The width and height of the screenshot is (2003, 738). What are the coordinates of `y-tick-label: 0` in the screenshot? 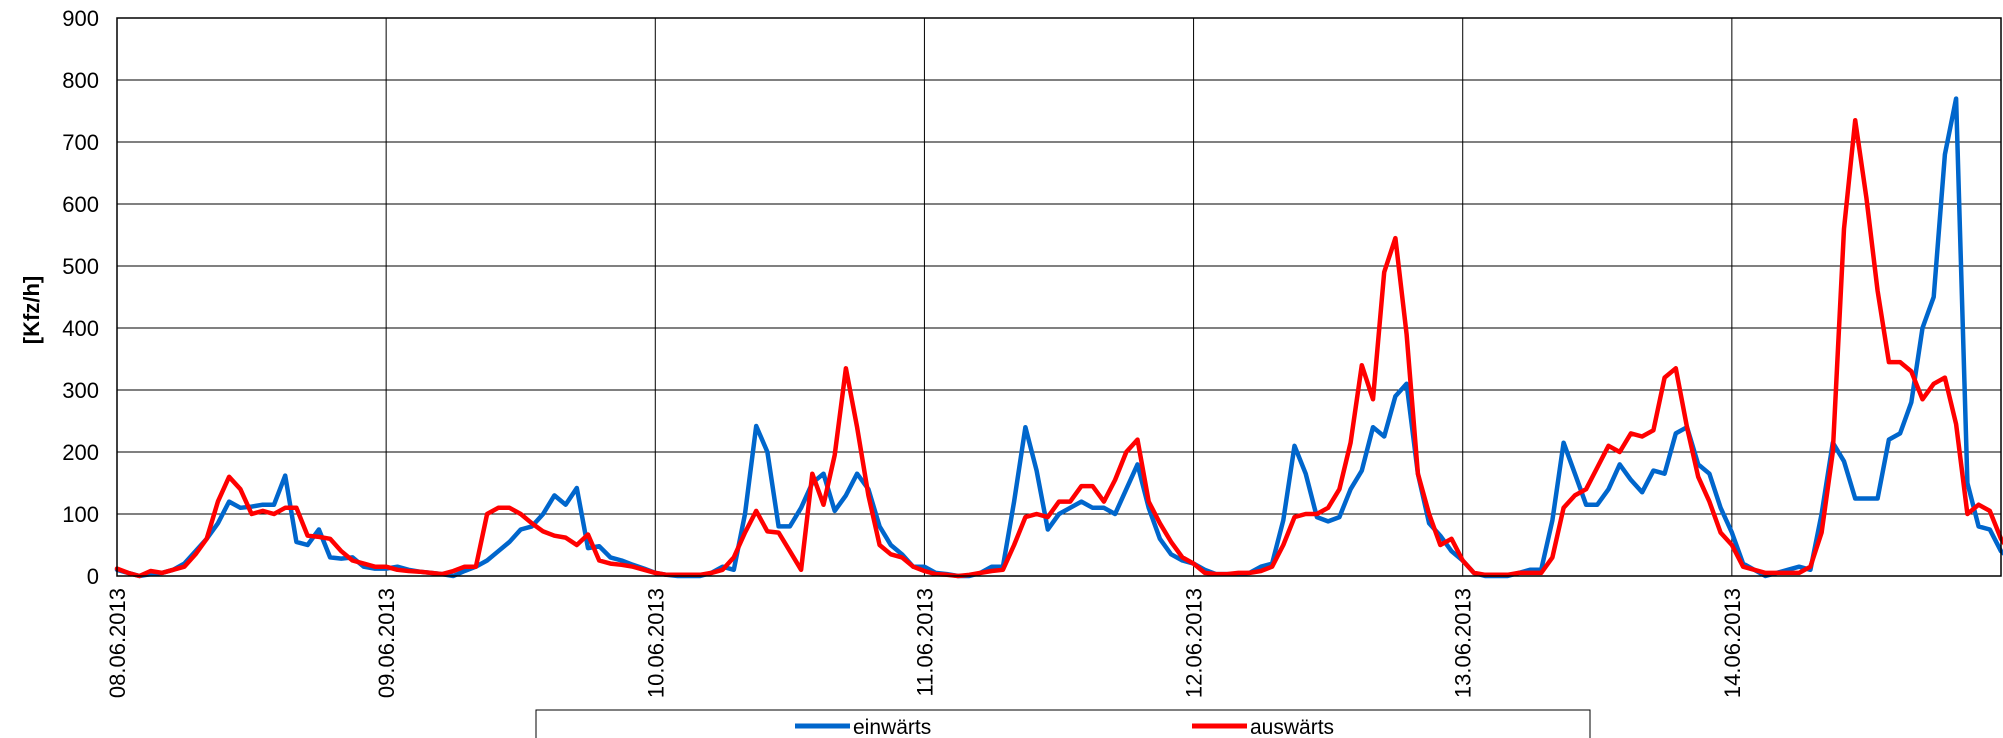 It's located at (93, 576).